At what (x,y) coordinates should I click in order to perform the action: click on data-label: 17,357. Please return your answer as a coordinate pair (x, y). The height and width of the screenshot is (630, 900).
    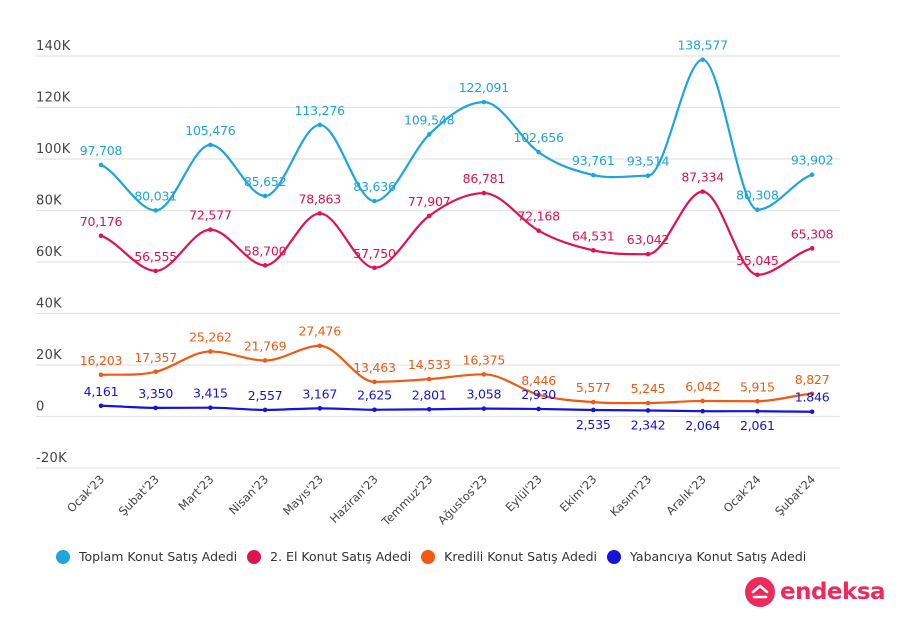
    Looking at the image, I should click on (155, 357).